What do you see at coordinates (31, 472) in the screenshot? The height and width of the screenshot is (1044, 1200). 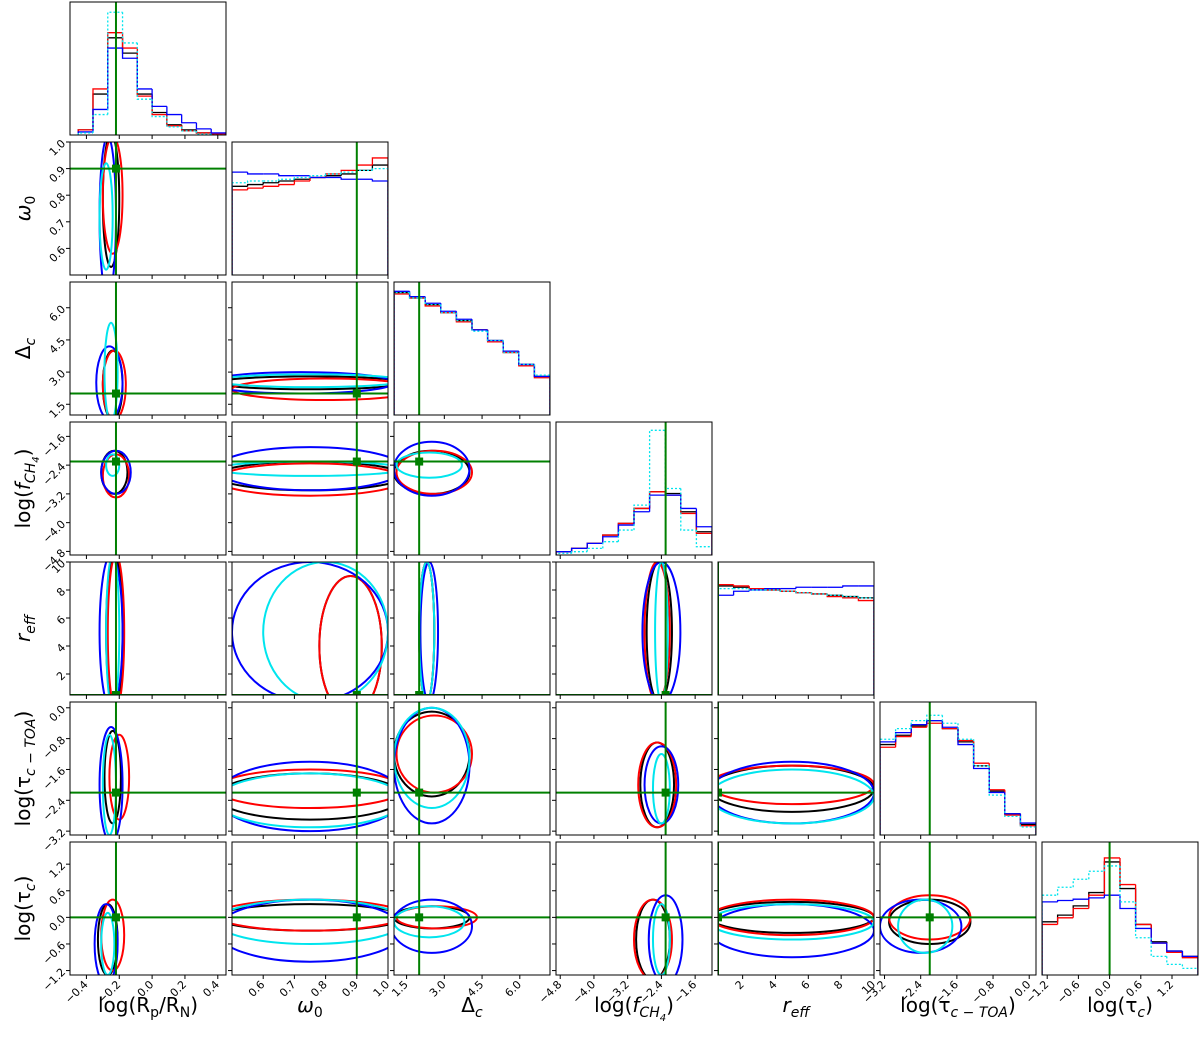 I see `axis-label-part: CH` at bounding box center [31, 472].